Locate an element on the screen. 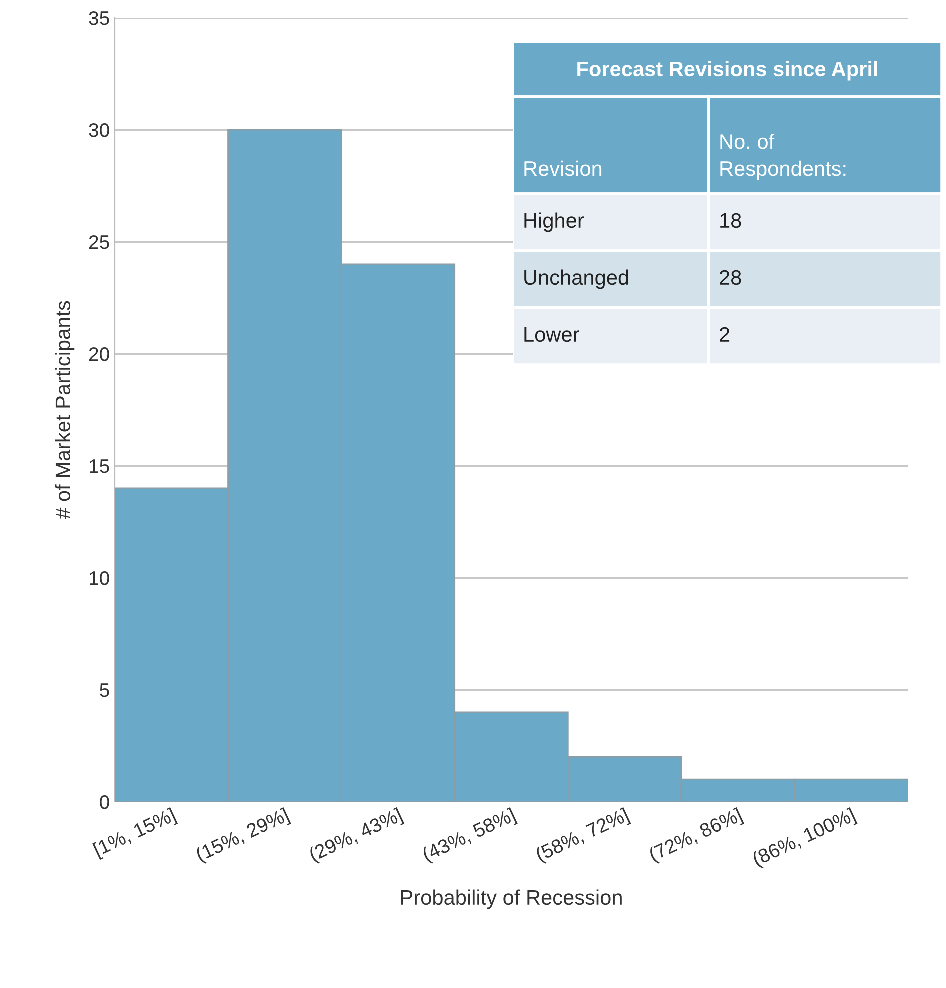 The width and height of the screenshot is (946, 988). x-axis-title: Probability of Recession is located at coordinates (511, 900).